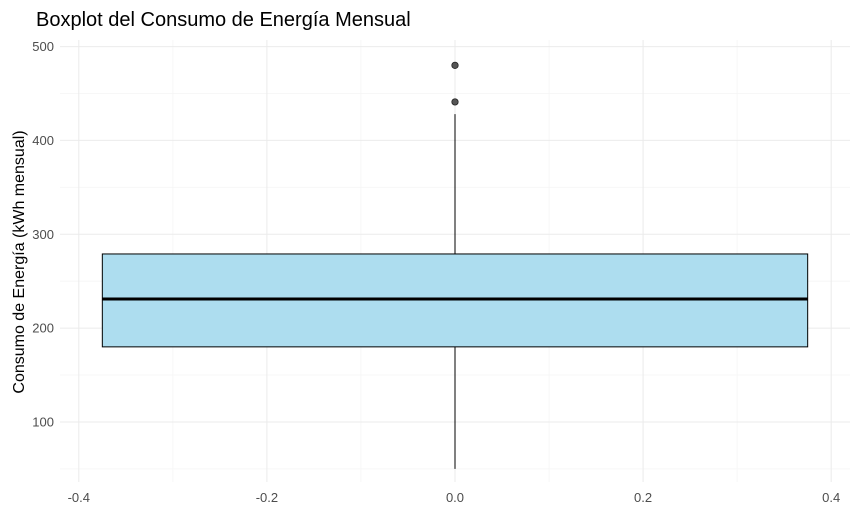 The height and width of the screenshot is (516, 861). I want to click on y-tick-label: 400, so click(43, 140).